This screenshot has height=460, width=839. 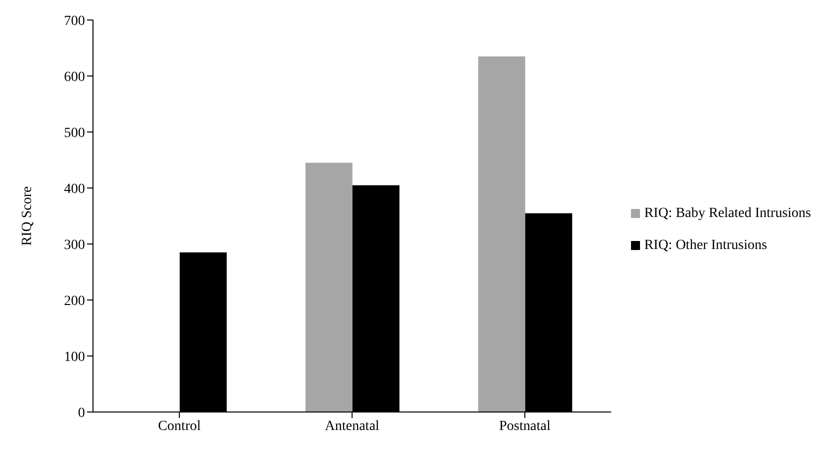 What do you see at coordinates (525, 426) in the screenshot?
I see `x-tick-label: Postnatal` at bounding box center [525, 426].